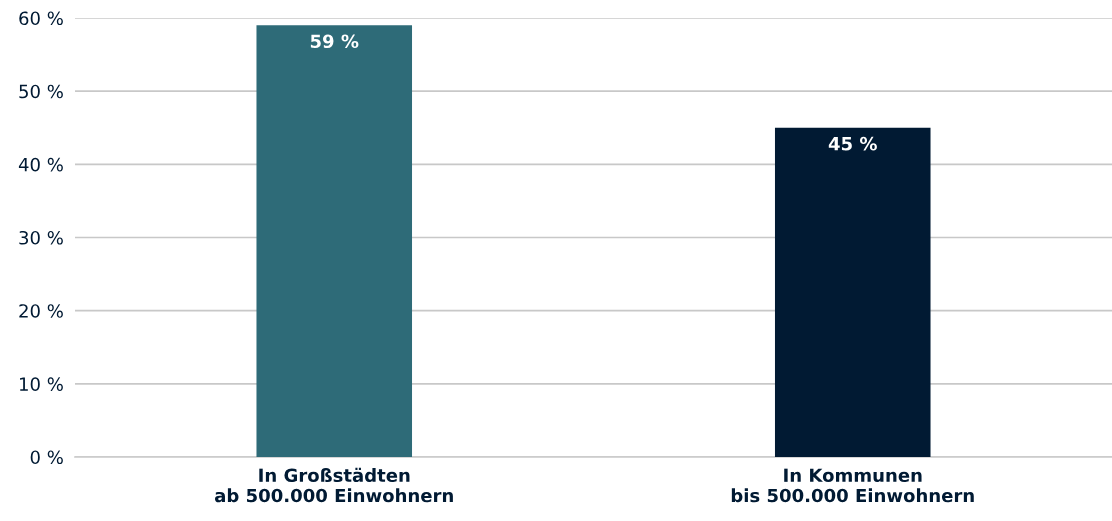  I want to click on data-label: 45 %, so click(852, 143).